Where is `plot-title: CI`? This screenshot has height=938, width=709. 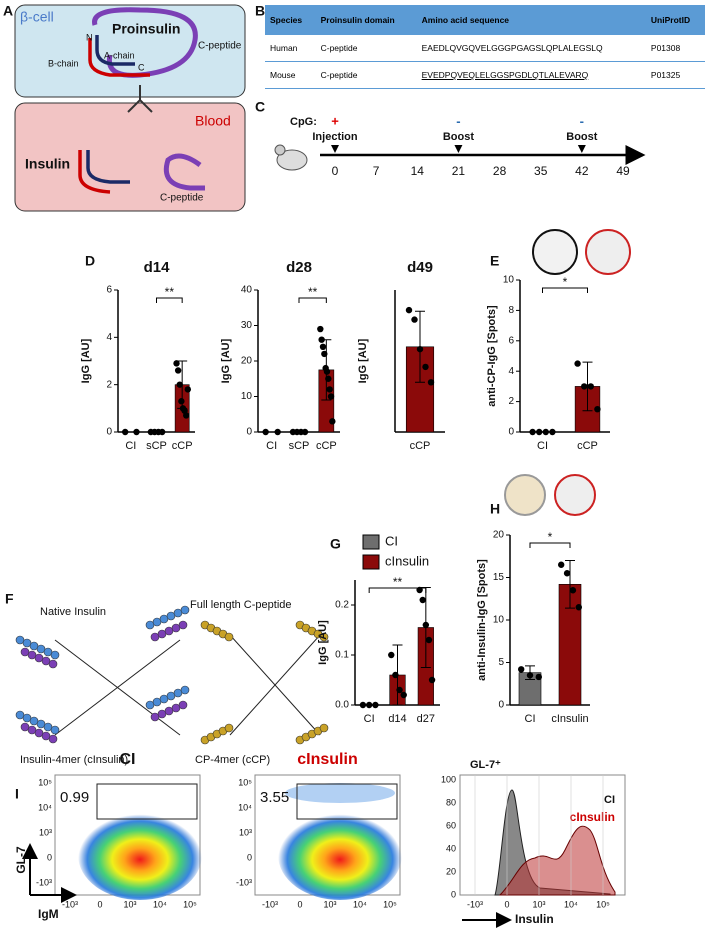 plot-title: CI is located at coordinates (128, 759).